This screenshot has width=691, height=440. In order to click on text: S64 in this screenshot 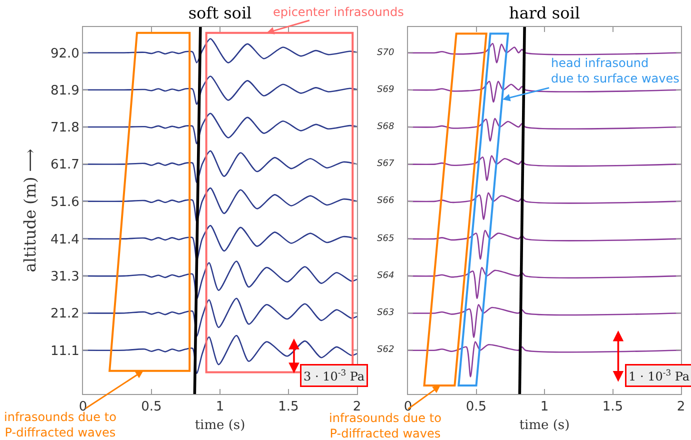, I will do `click(385, 276)`.